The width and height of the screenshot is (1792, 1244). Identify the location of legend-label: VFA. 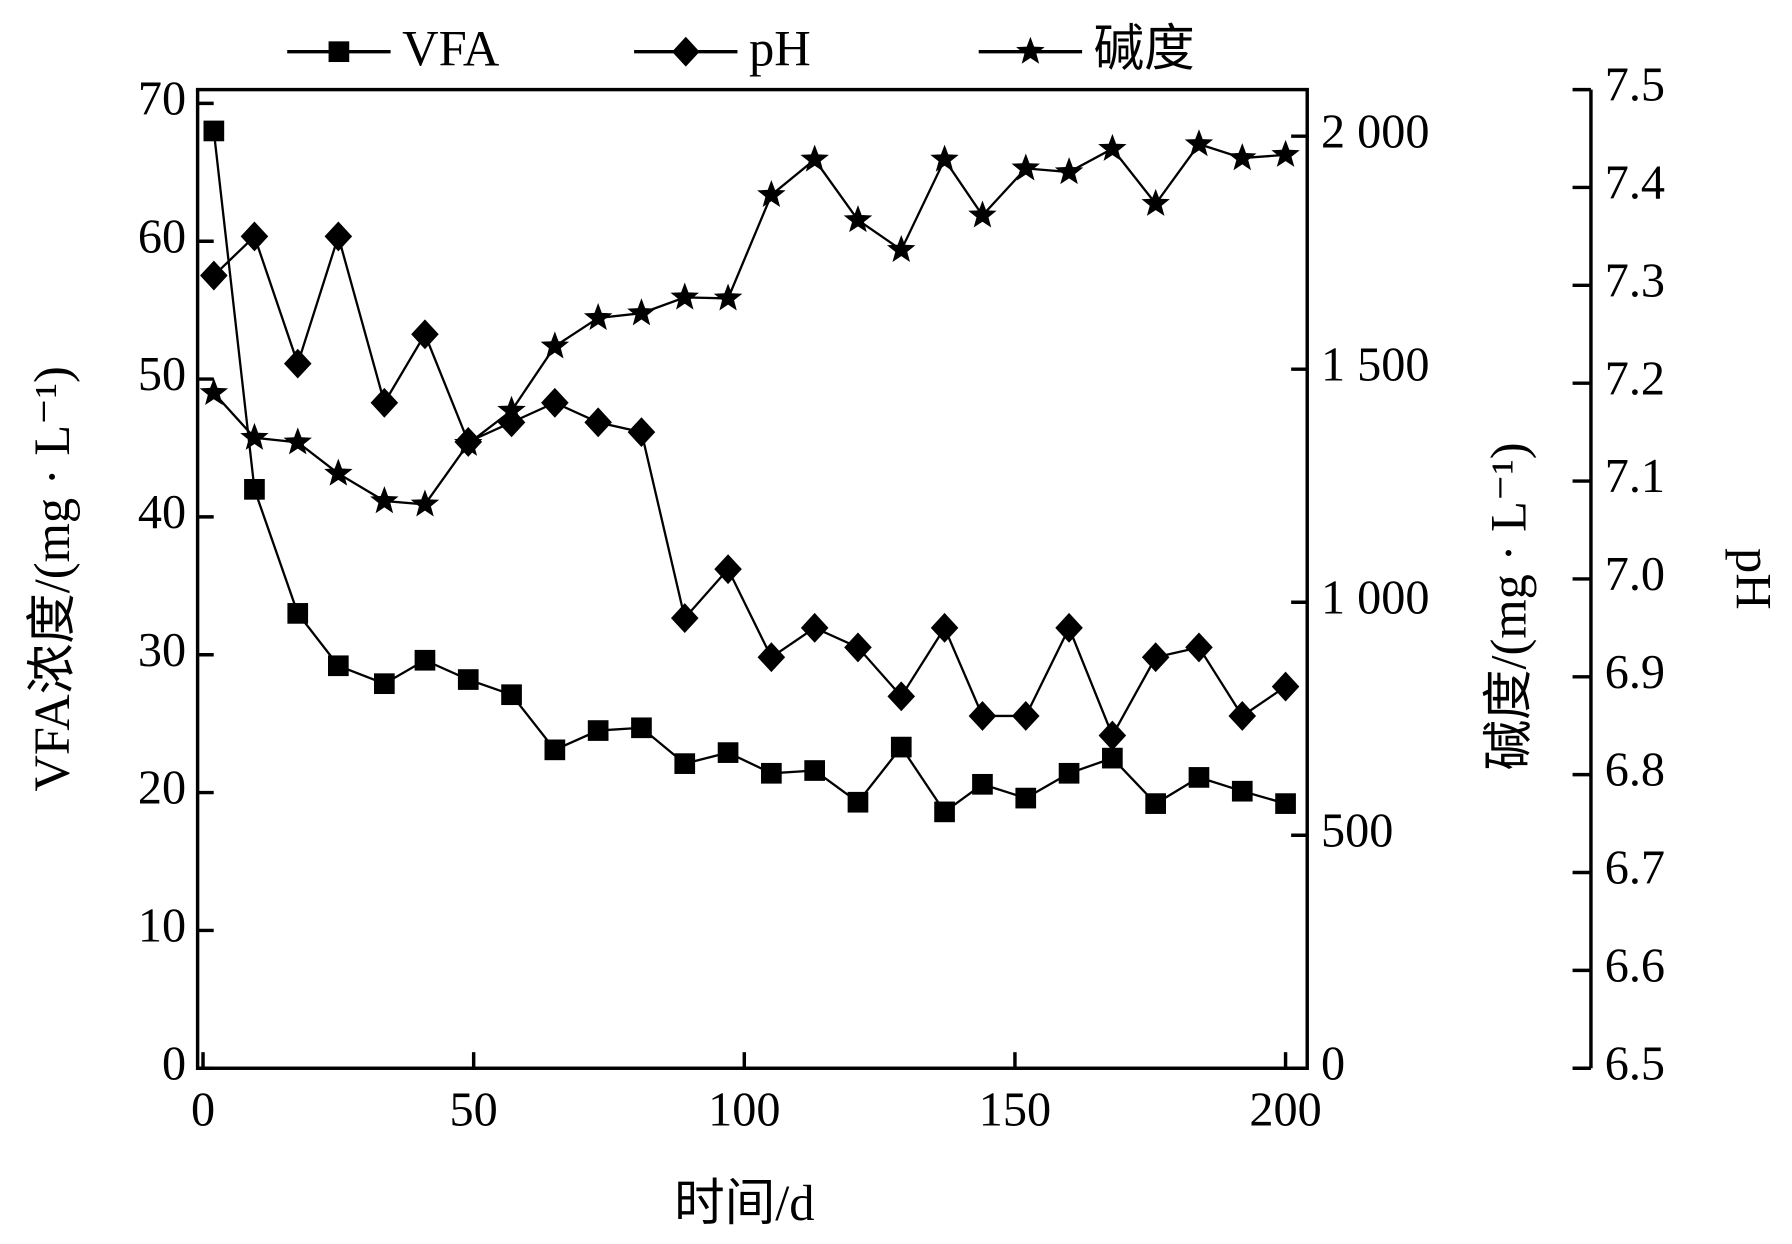
(451, 49).